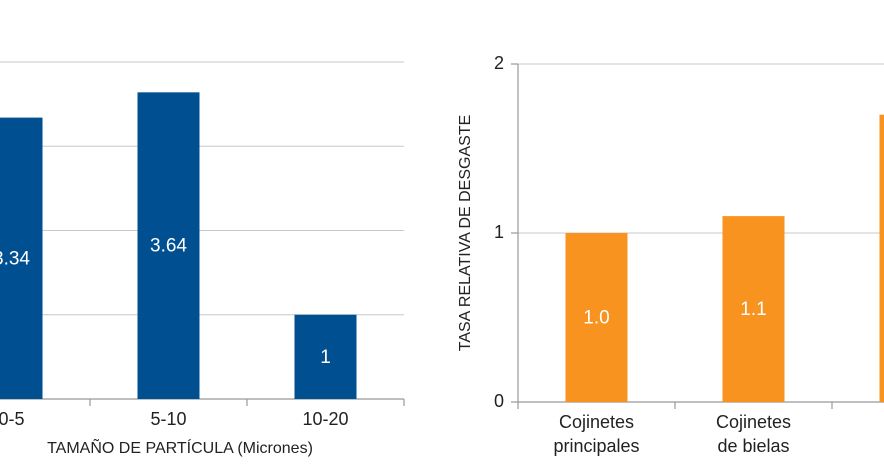  Describe the element at coordinates (180, 447) in the screenshot. I see `x-axis-label: TAMAÑO DE PARTÍCULA (Micrones)` at that location.